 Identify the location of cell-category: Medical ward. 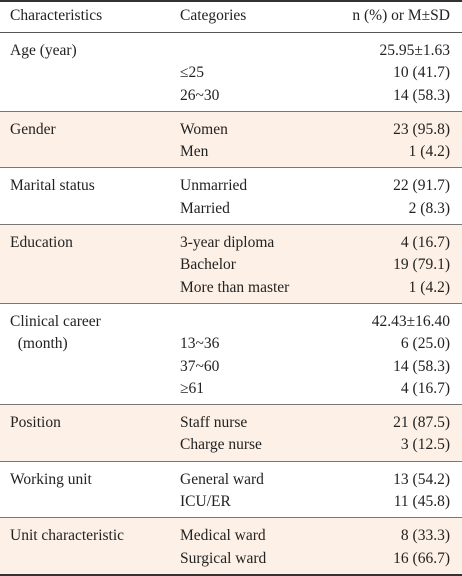
(223, 536).